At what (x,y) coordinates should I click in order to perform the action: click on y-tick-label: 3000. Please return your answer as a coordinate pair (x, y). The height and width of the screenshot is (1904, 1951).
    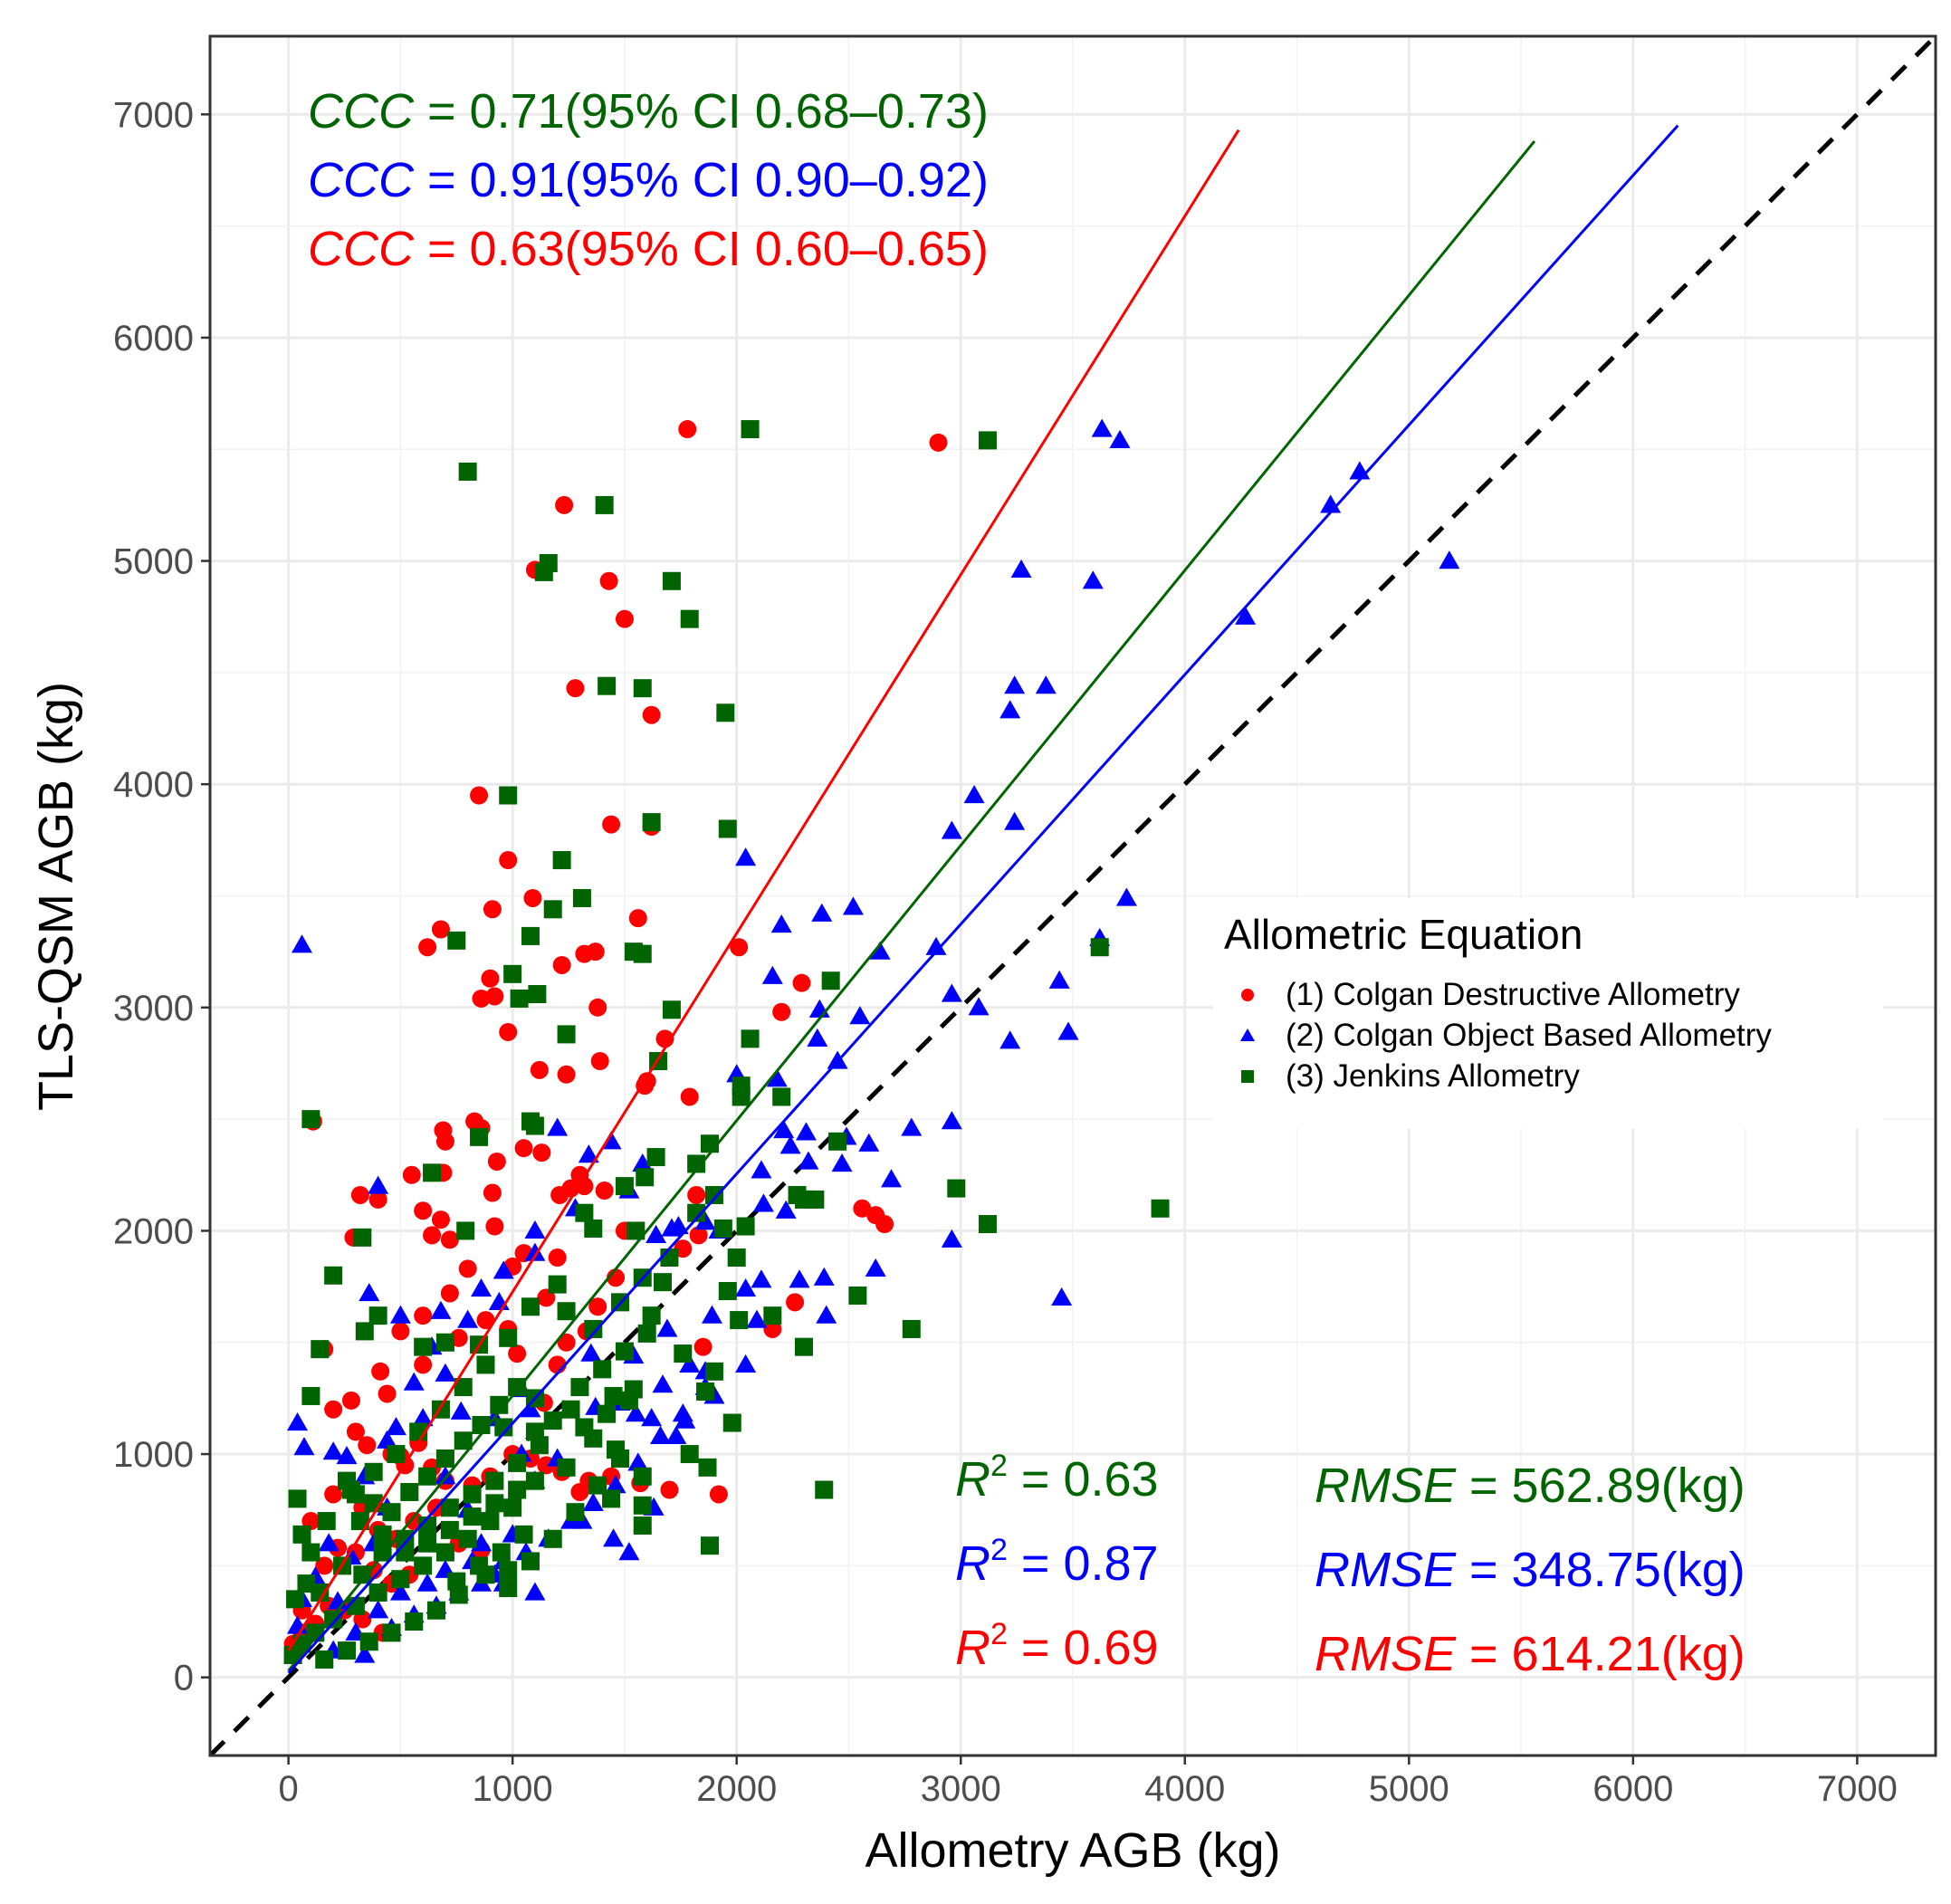
    Looking at the image, I should click on (153, 1009).